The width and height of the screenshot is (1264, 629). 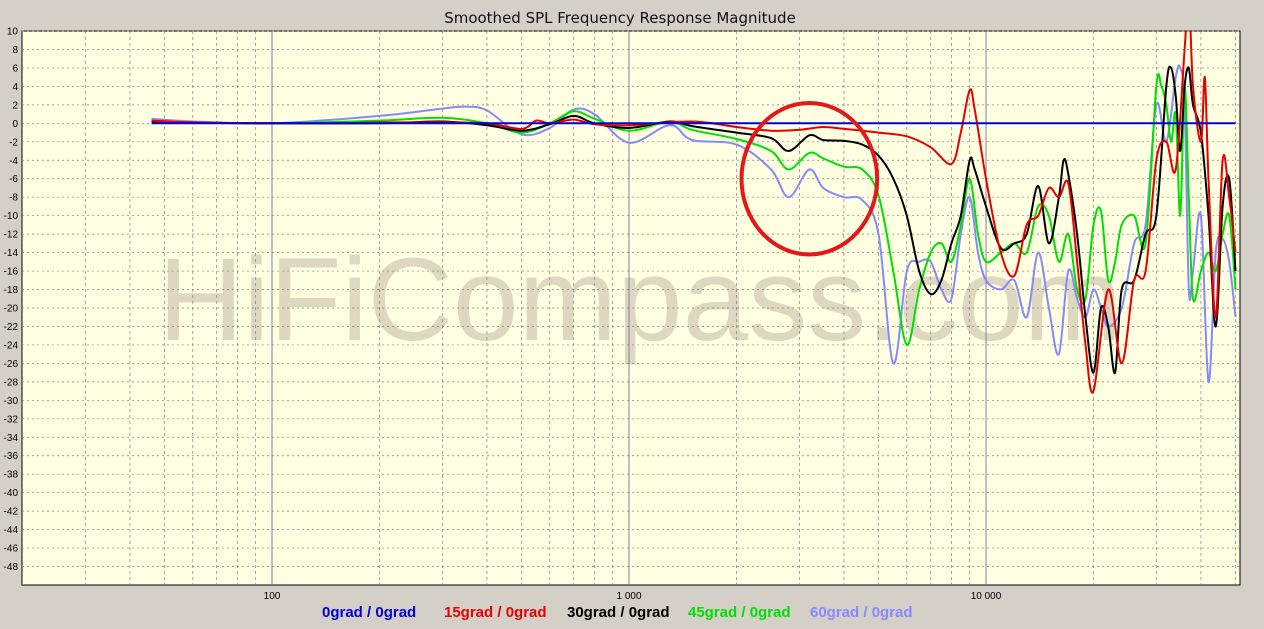 What do you see at coordinates (11, 493) in the screenshot?
I see `y-tick-label: -40` at bounding box center [11, 493].